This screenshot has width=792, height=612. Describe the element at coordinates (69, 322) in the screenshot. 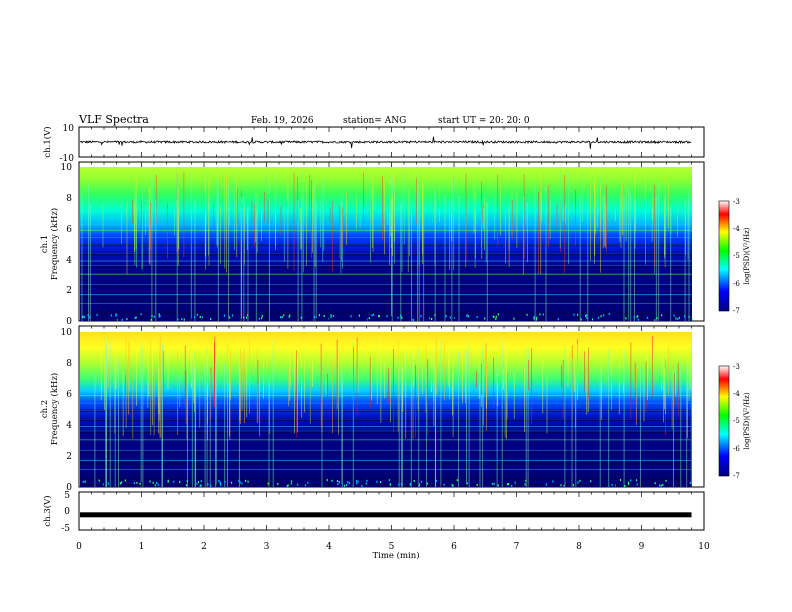

I see `ch1-spec-ytick-0: 0` at that location.